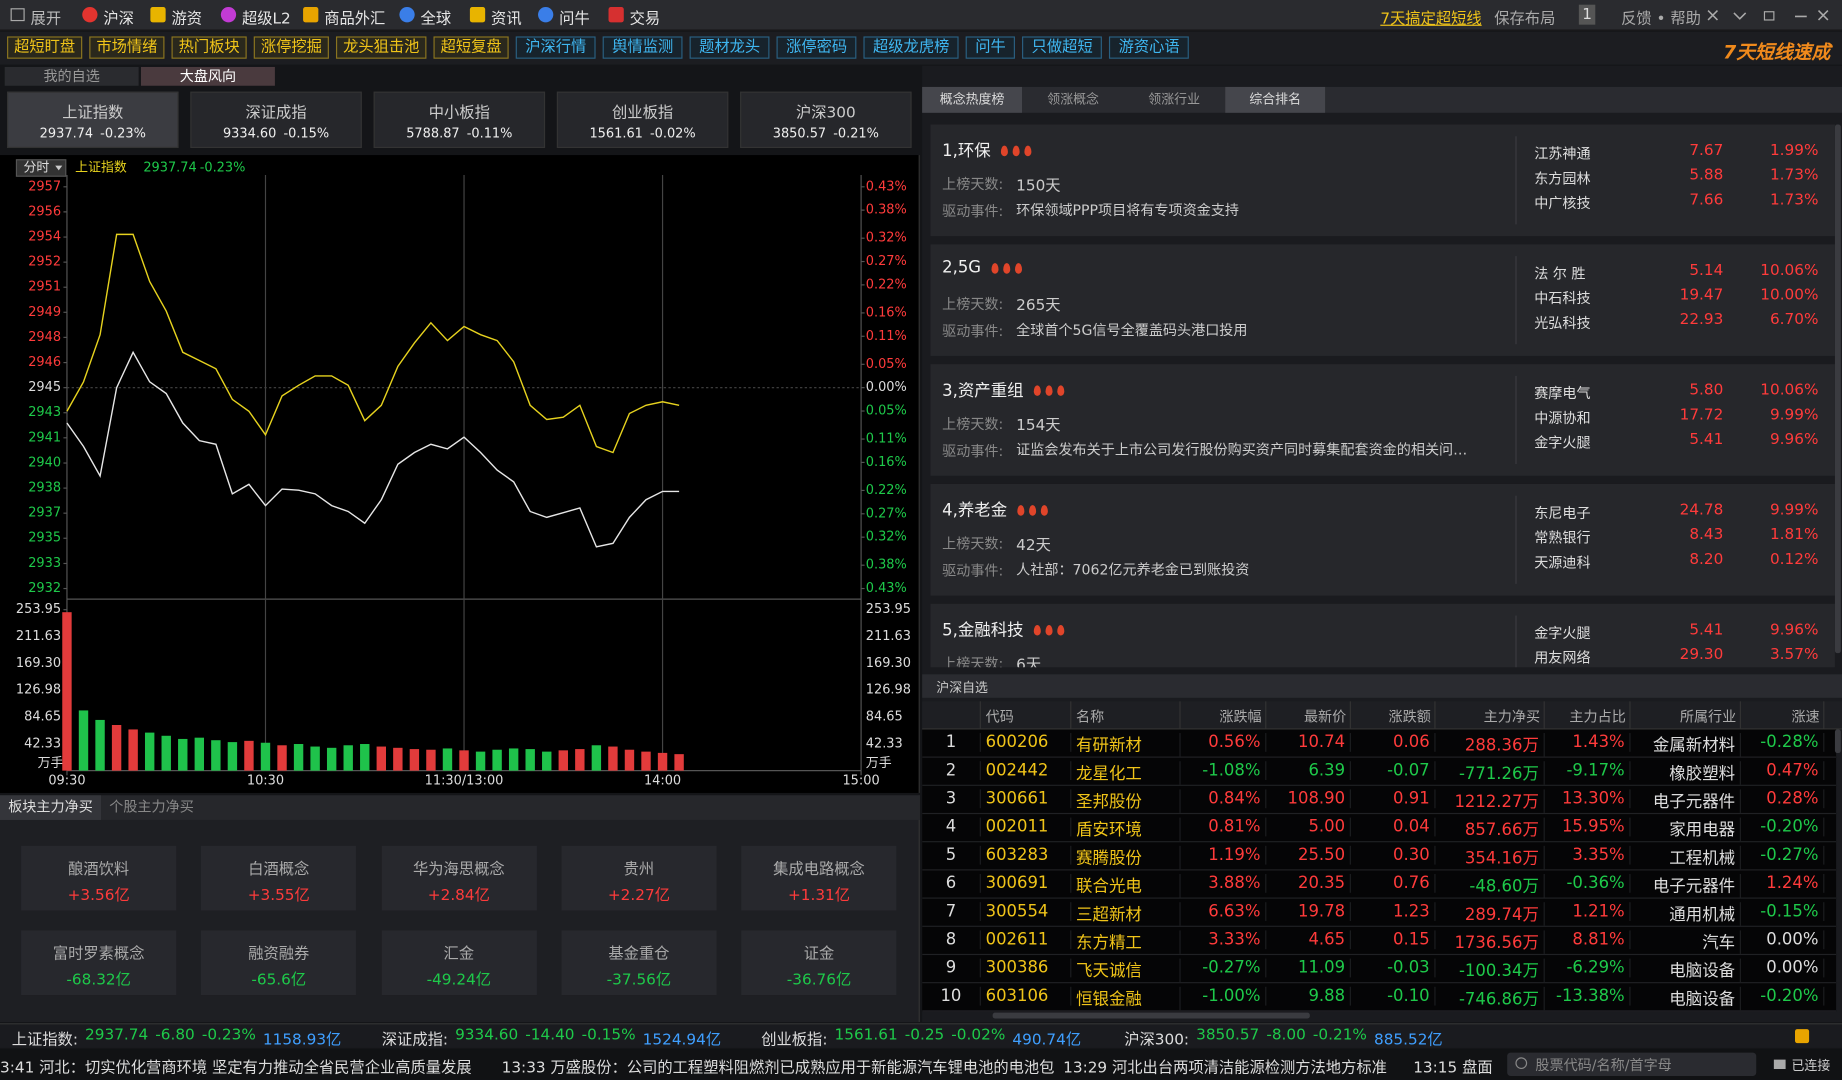  I want to click on concept-tab: 概念热度榜, so click(972, 99).